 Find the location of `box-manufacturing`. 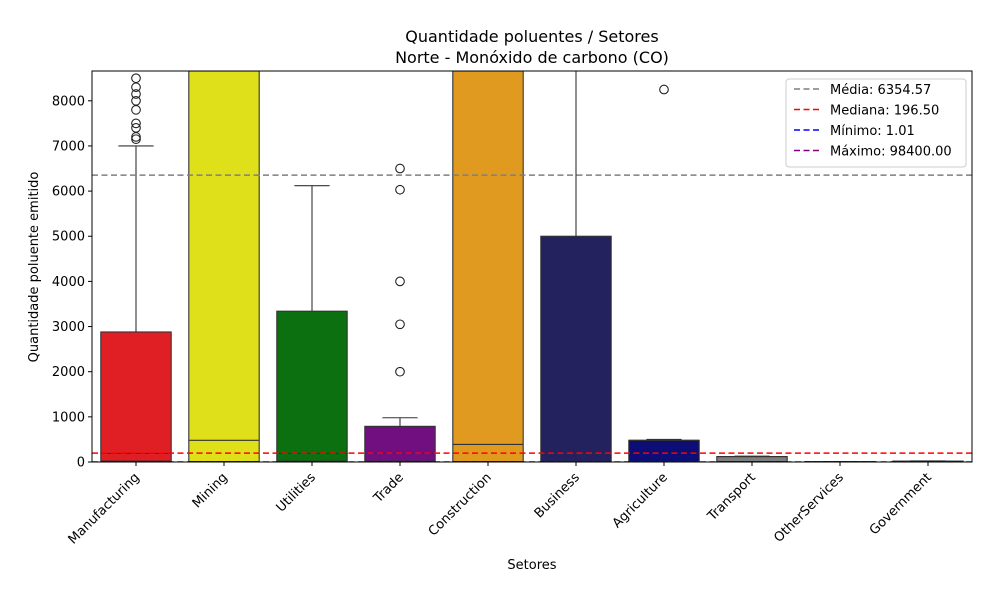

box-manufacturing is located at coordinates (136, 396).